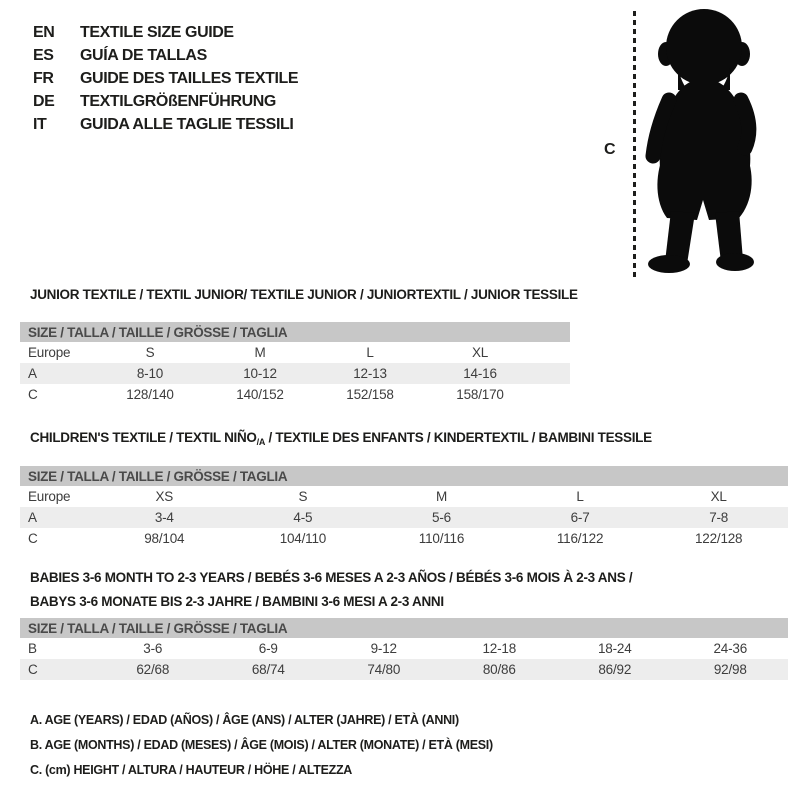 The width and height of the screenshot is (800, 800). Describe the element at coordinates (634, 144) in the screenshot. I see `height-measure-dotted-line` at that location.